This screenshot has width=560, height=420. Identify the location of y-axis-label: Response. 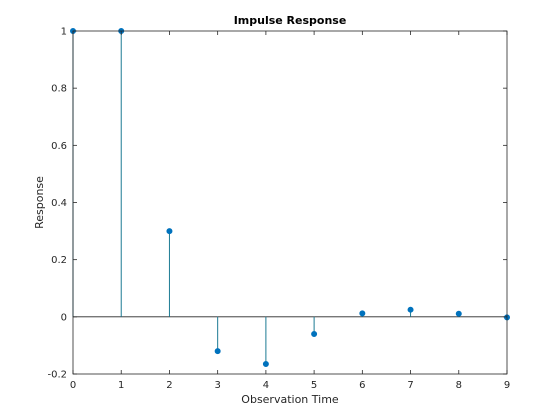
(39, 202).